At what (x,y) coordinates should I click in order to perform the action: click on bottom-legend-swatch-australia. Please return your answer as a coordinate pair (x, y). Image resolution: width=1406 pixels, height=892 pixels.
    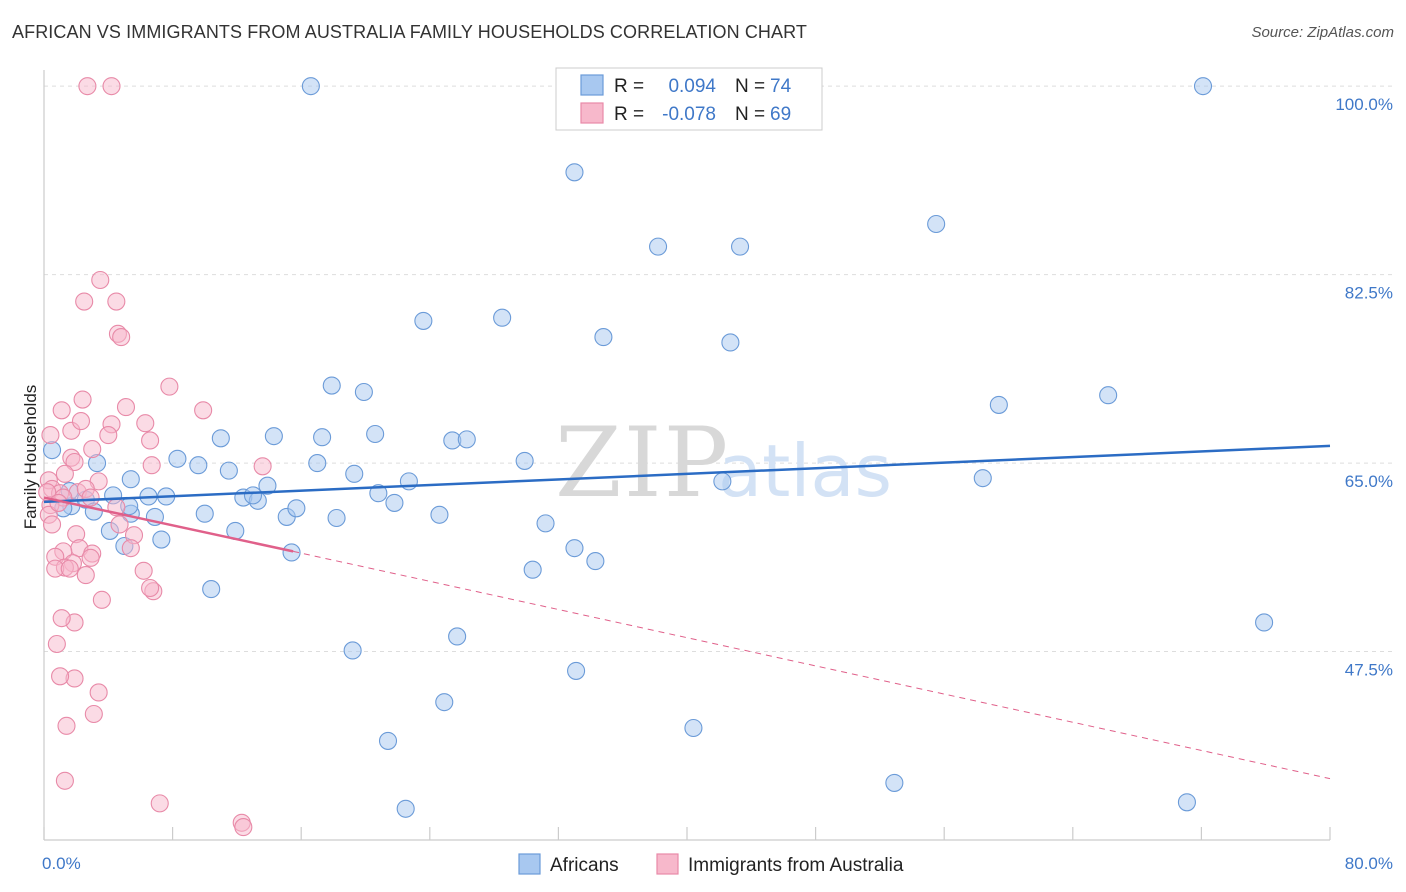
    Looking at the image, I should click on (667, 864).